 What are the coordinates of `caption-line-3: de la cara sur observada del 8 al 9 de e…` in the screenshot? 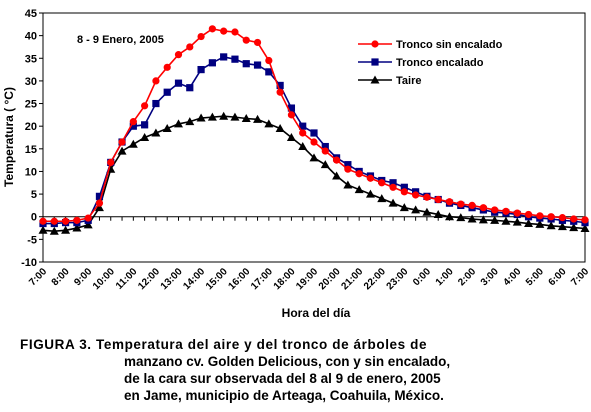 It's located at (282, 378).